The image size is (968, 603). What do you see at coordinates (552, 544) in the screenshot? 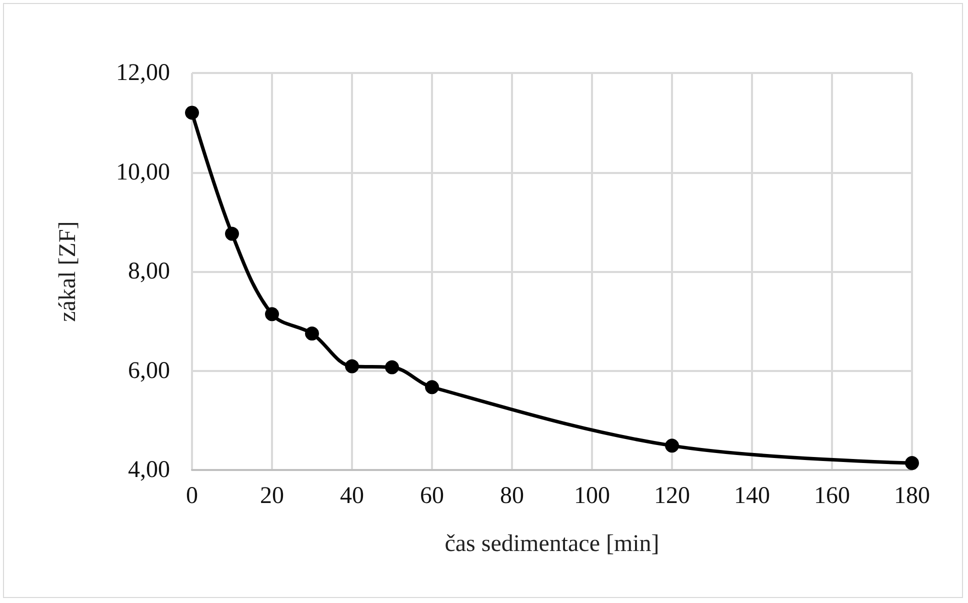
I see `x-axis-title: čas sedimentace [min]` at bounding box center [552, 544].